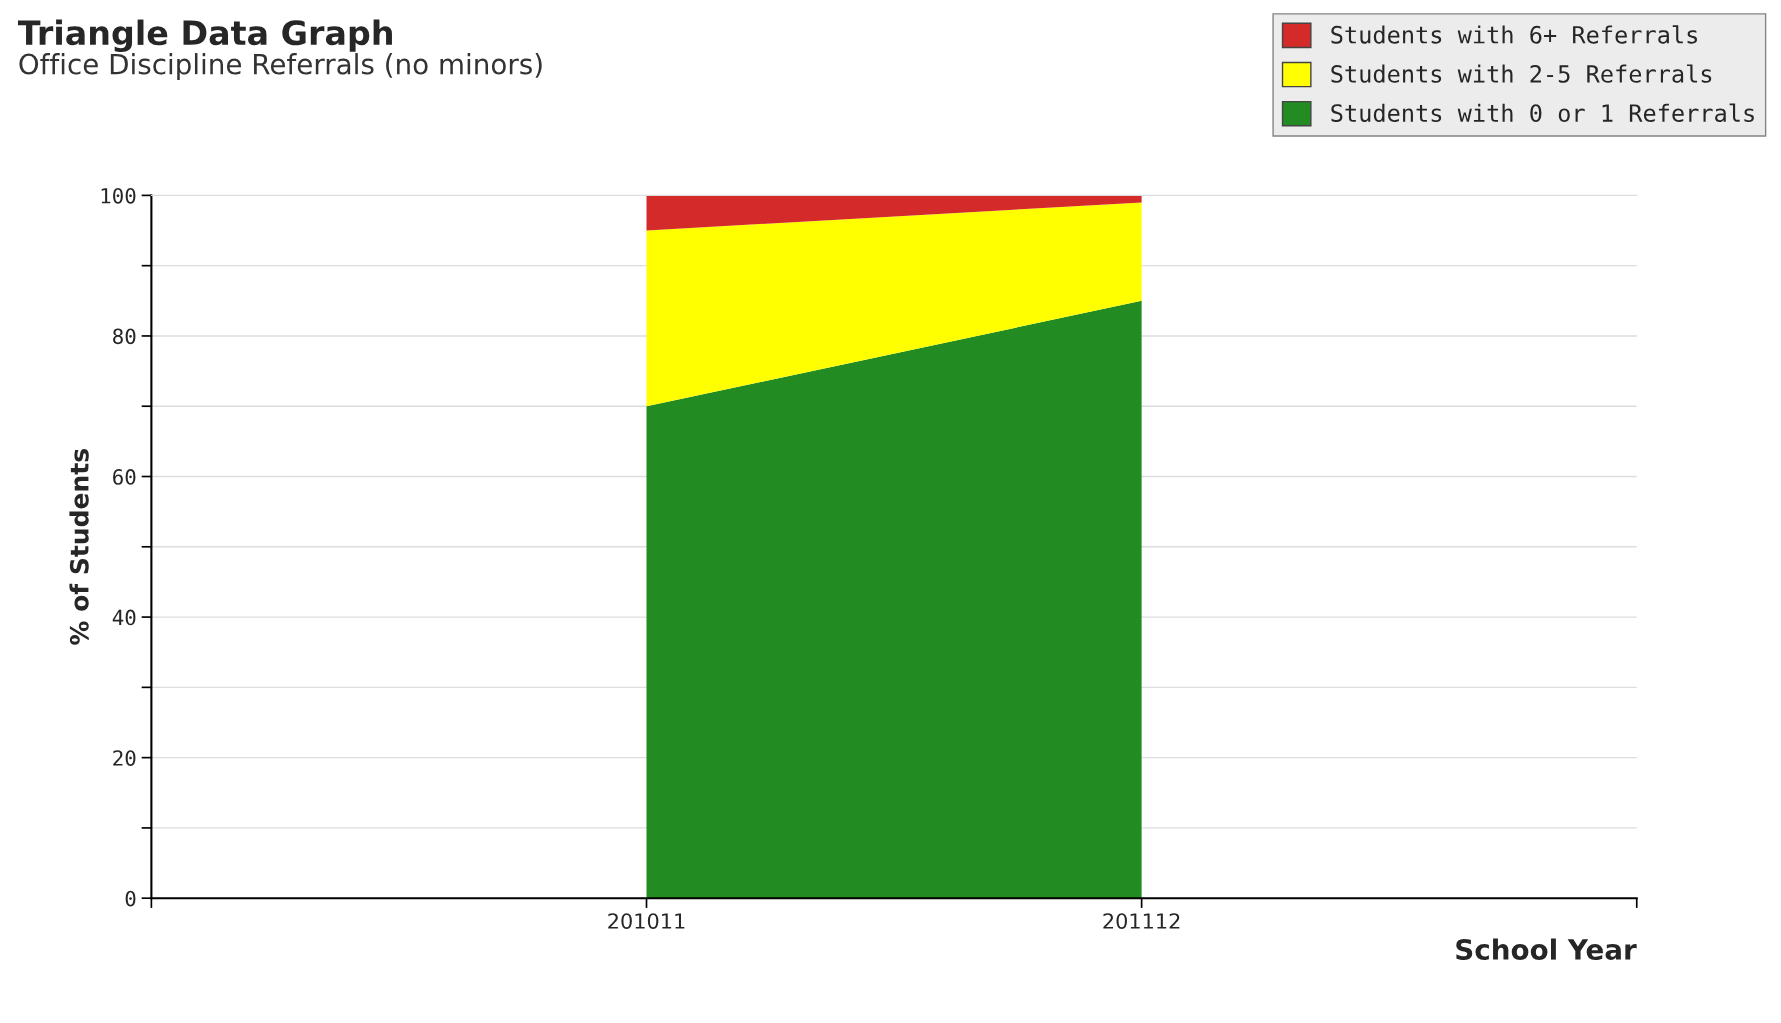  Describe the element at coordinates (79, 547) in the screenshot. I see `y-axis-title: % of Students` at that location.